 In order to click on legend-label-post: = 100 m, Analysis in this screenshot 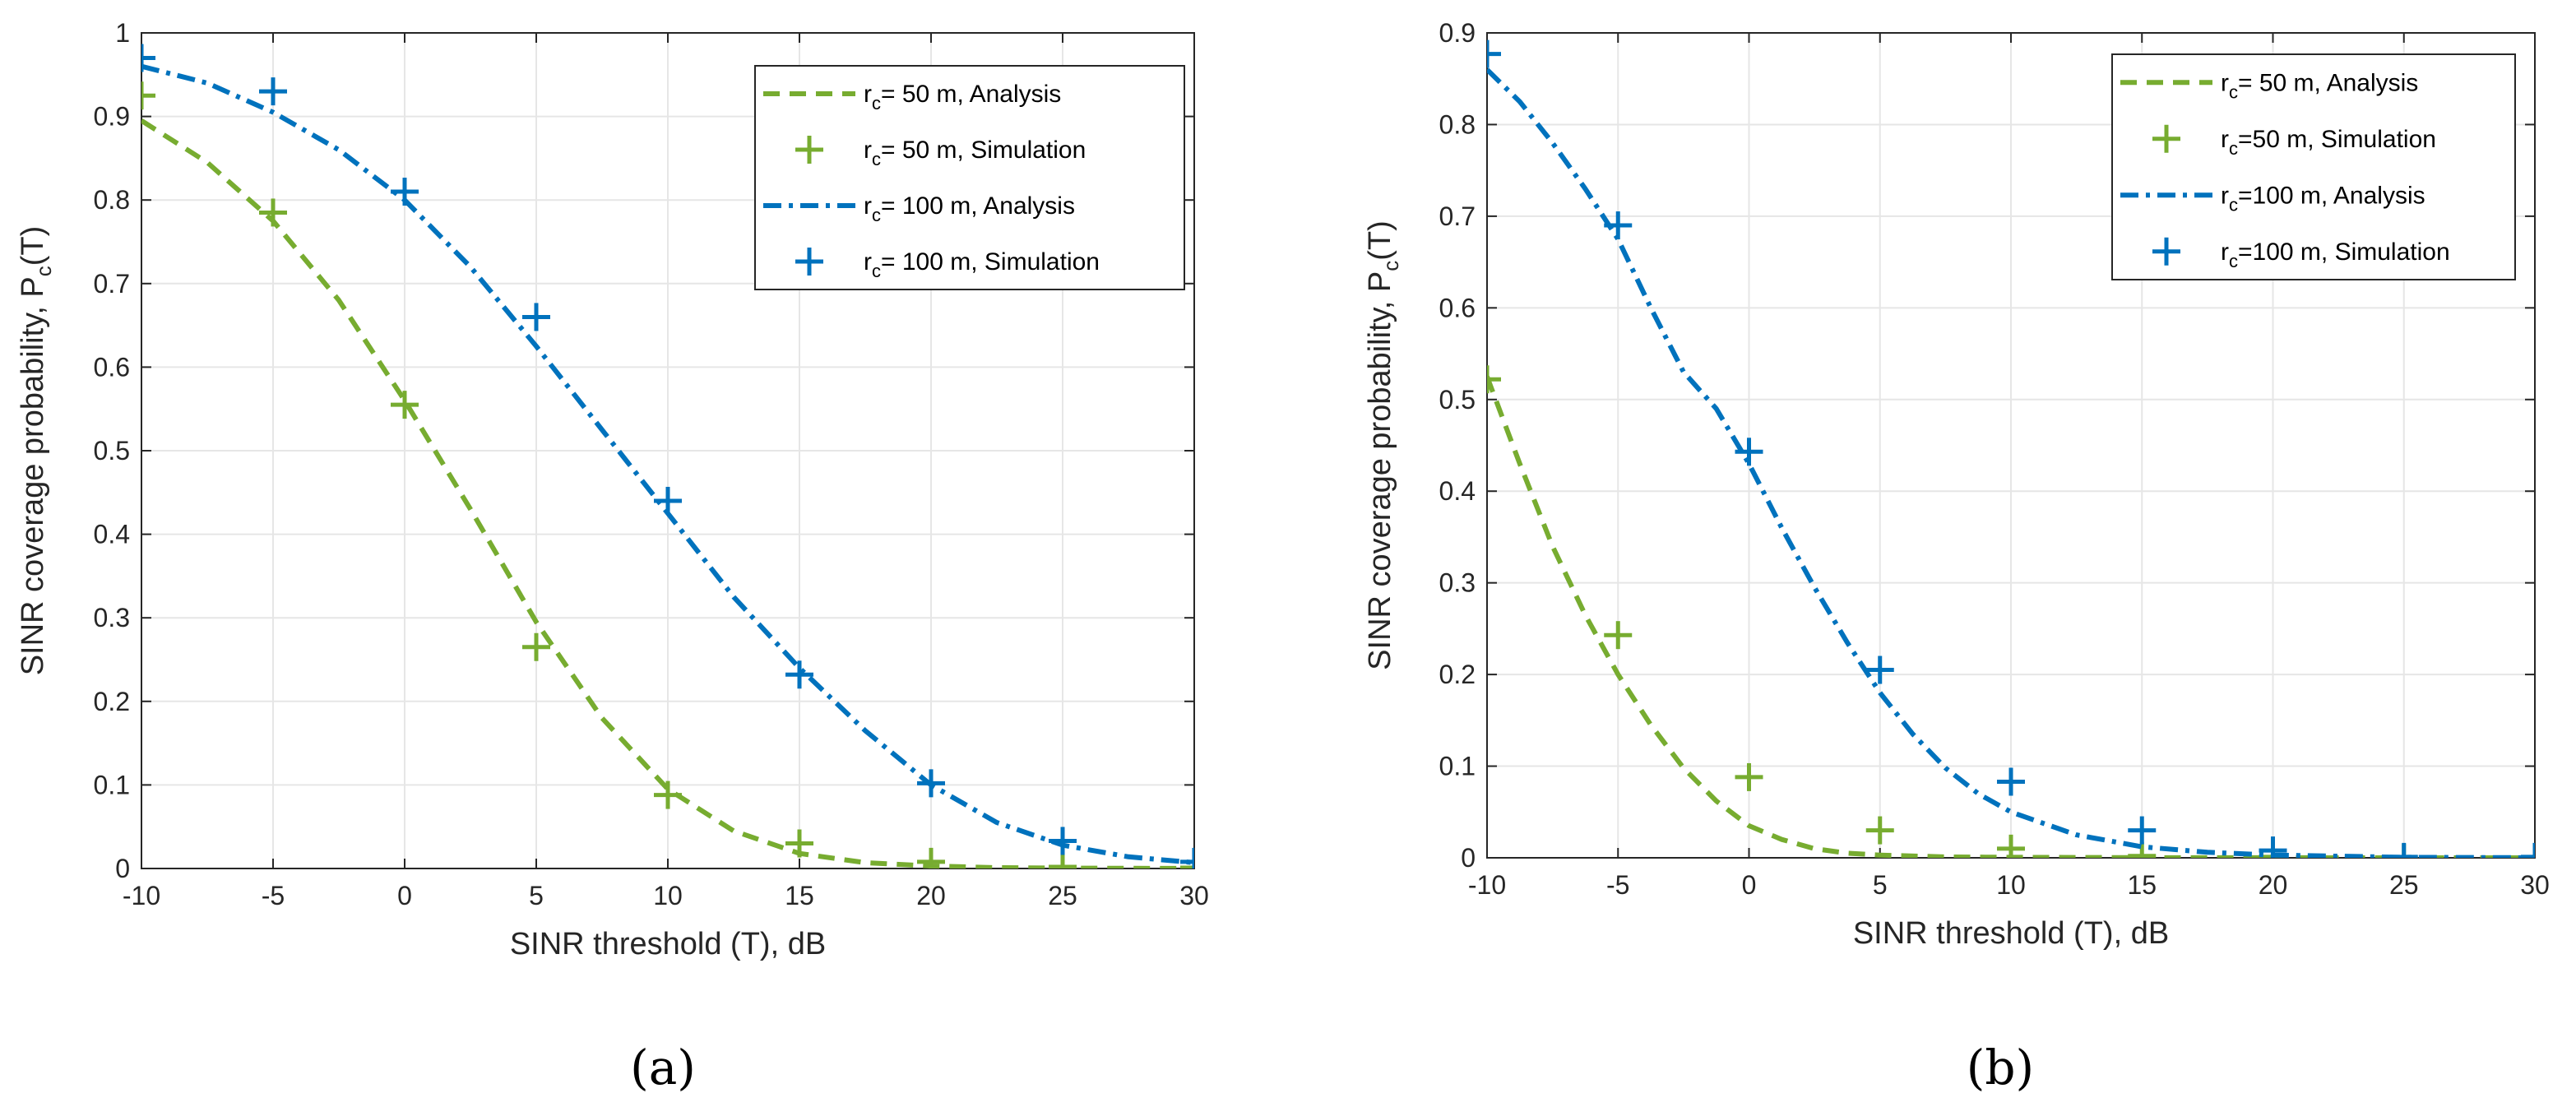, I will do `click(978, 206)`.